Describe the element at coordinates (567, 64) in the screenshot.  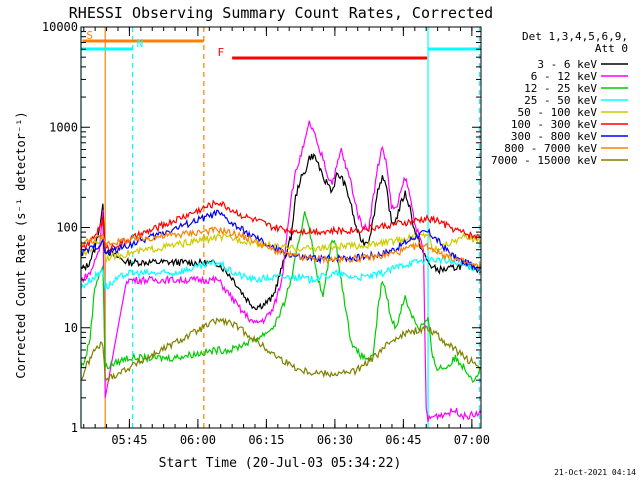
I see `legend-label-0: 3 - 6 keV` at that location.